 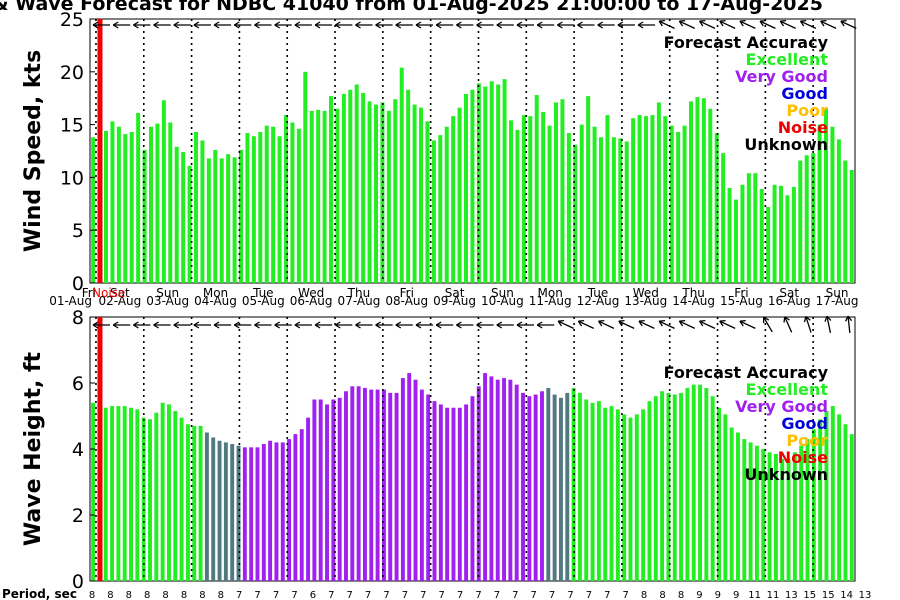 I want to click on period-tick-label: 14, so click(x=846, y=595).